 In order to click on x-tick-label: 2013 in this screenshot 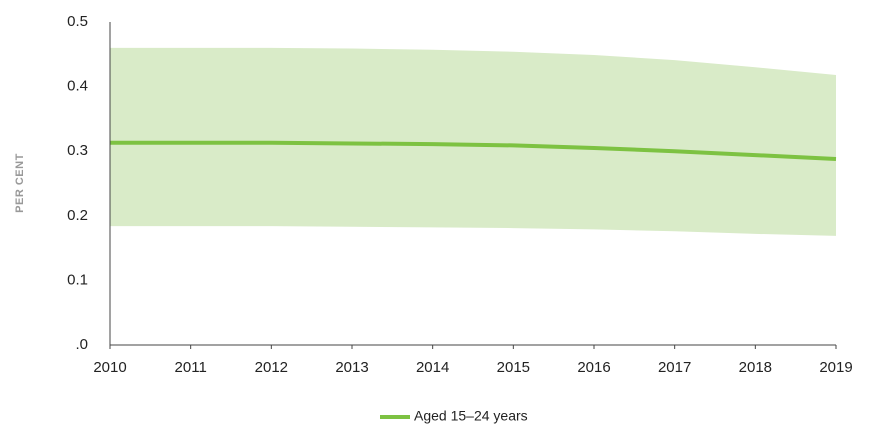, I will do `click(351, 367)`.